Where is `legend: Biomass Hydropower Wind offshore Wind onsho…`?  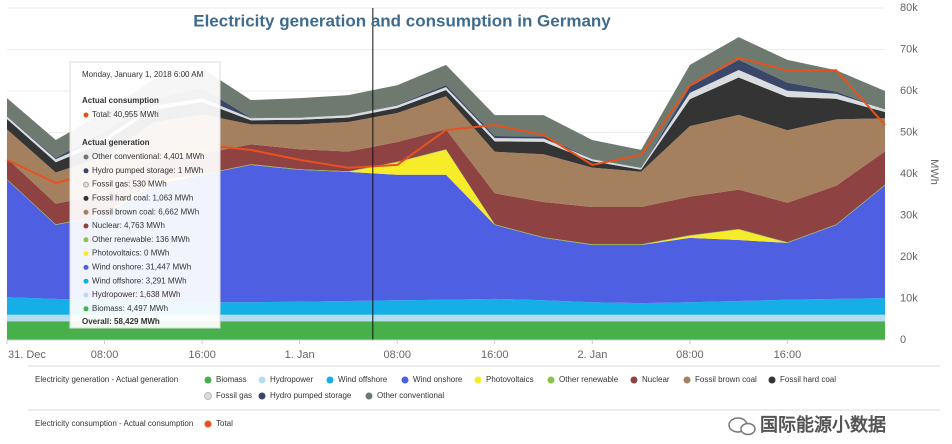
legend: Biomass Hydropower Wind offshore Wind onsho… is located at coordinates (520, 401).